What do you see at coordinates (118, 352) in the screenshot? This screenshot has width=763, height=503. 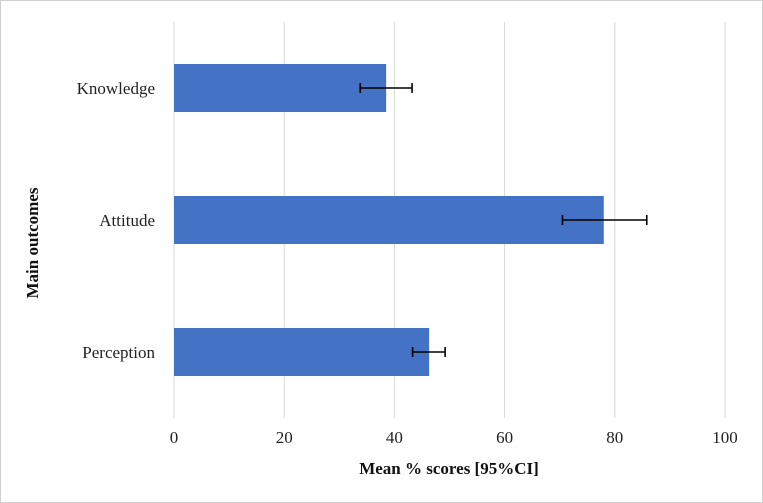 I see `category-label-perception: Perception` at bounding box center [118, 352].